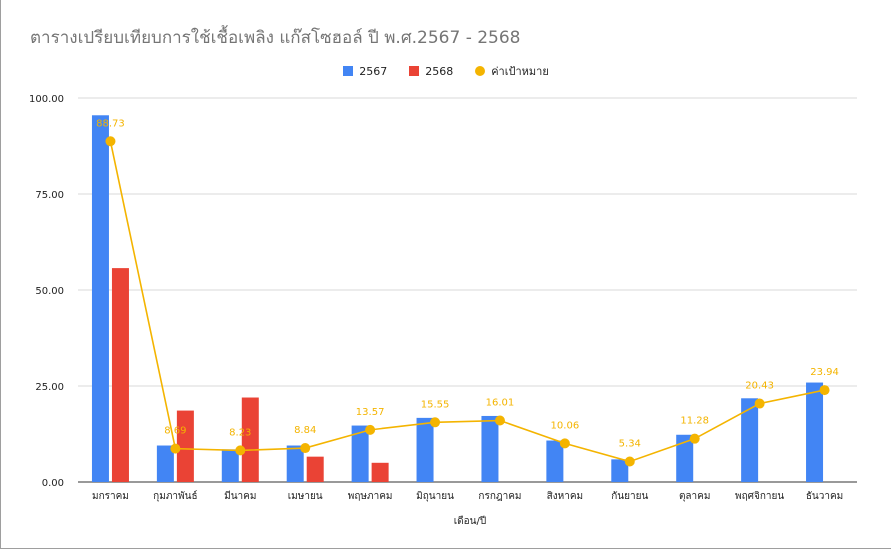 The width and height of the screenshot is (892, 550). What do you see at coordinates (629, 496) in the screenshot?
I see `x-tick-label: กันยายน` at bounding box center [629, 496].